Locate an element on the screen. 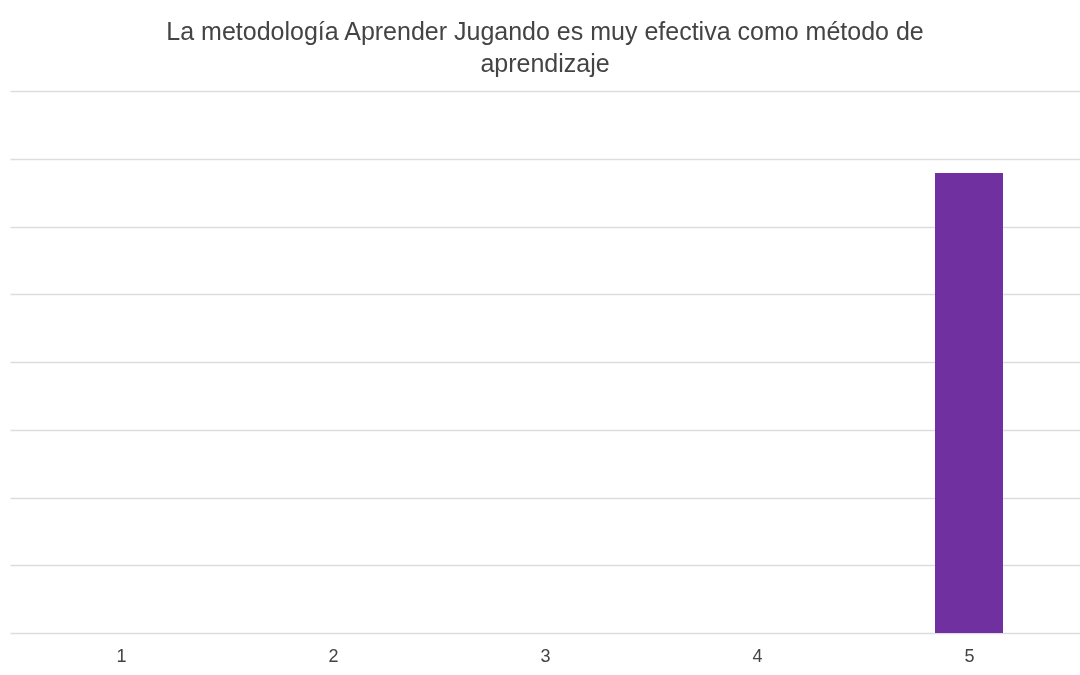 This screenshot has height=675, width=1080. x-tick-label: 3 is located at coordinates (545, 655).